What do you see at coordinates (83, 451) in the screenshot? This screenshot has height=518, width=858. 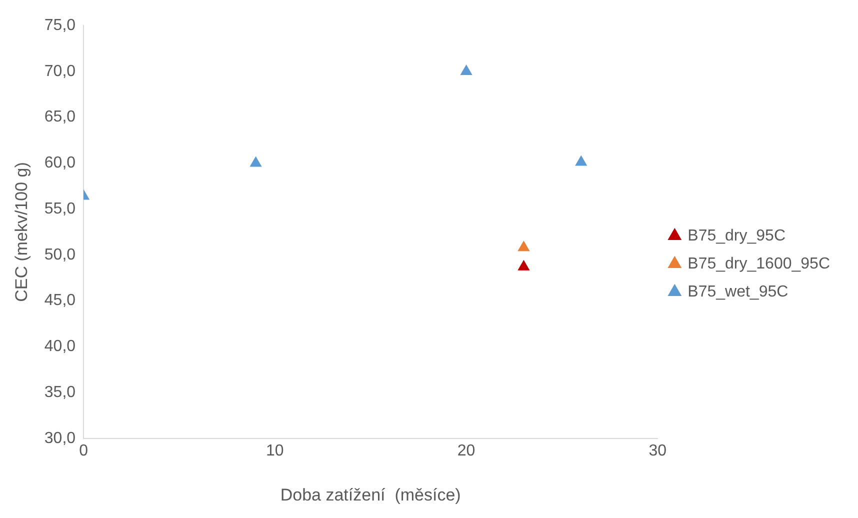 I see `x-tick-label: 0` at bounding box center [83, 451].